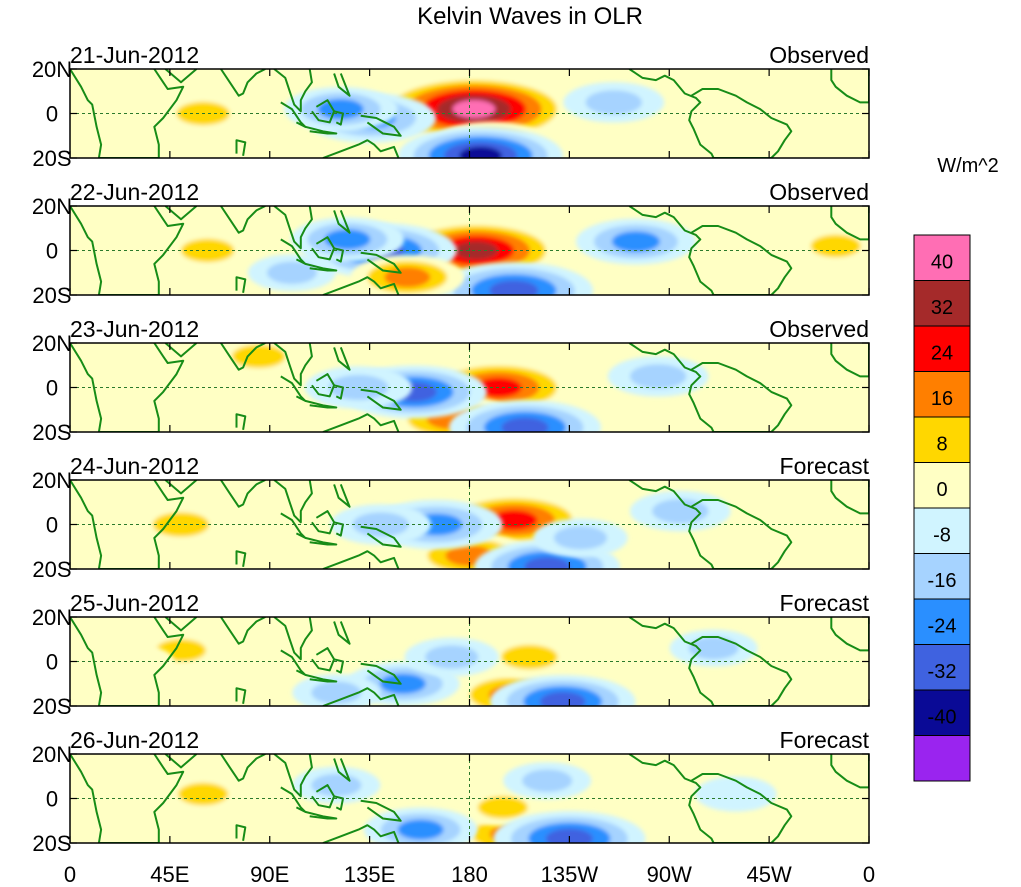 This screenshot has height=887, width=1021. I want to click on x-tick-label: 90E, so click(269, 874).